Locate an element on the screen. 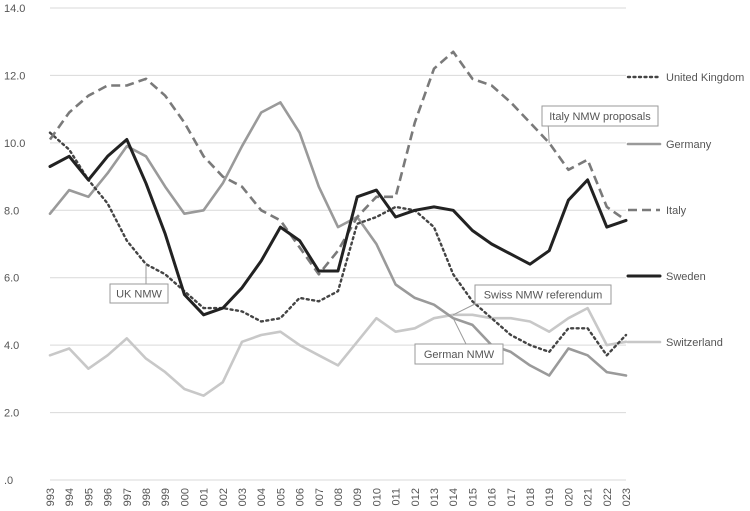 The height and width of the screenshot is (511, 750). y-axis-ticks: 14.0 12.0 10.0 8.0 6.0 4.0 2.0 .0 is located at coordinates (14, 245).